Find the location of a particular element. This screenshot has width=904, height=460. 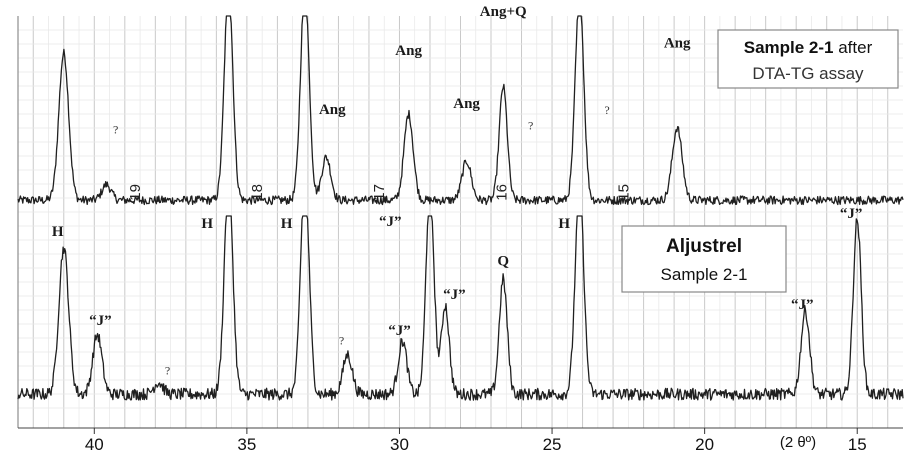

upper-annotation-label: 18 is located at coordinates (257, 192).